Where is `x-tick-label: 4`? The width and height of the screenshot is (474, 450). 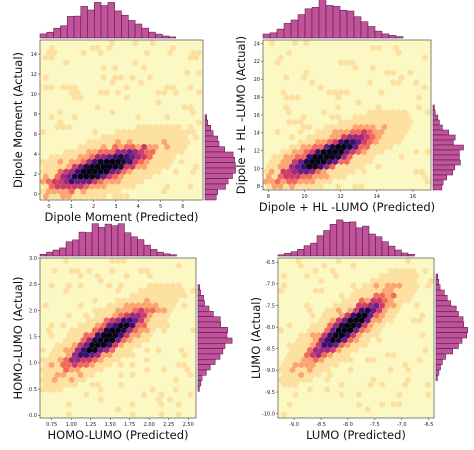
x-tick-label: 4 is located at coordinates (138, 207).